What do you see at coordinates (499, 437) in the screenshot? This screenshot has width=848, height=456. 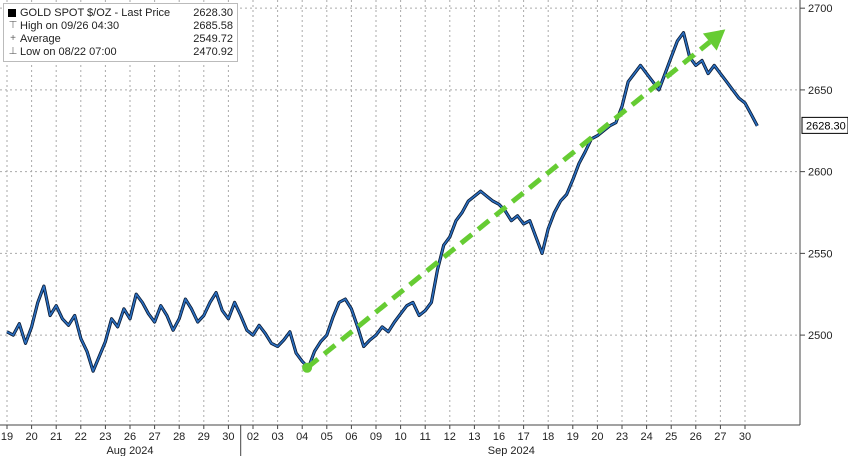 I see `x-tick-label: 16` at bounding box center [499, 437].